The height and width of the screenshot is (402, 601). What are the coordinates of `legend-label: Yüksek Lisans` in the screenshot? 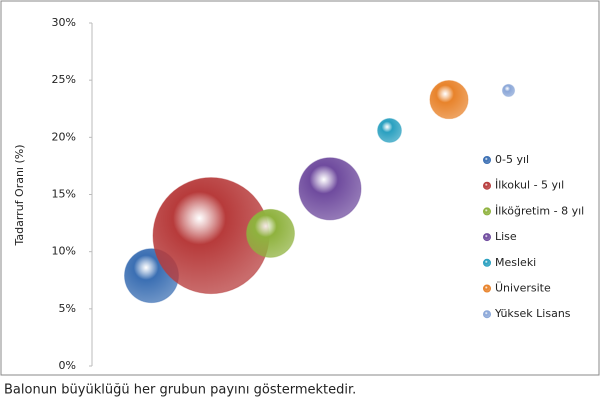 It's located at (532, 313).